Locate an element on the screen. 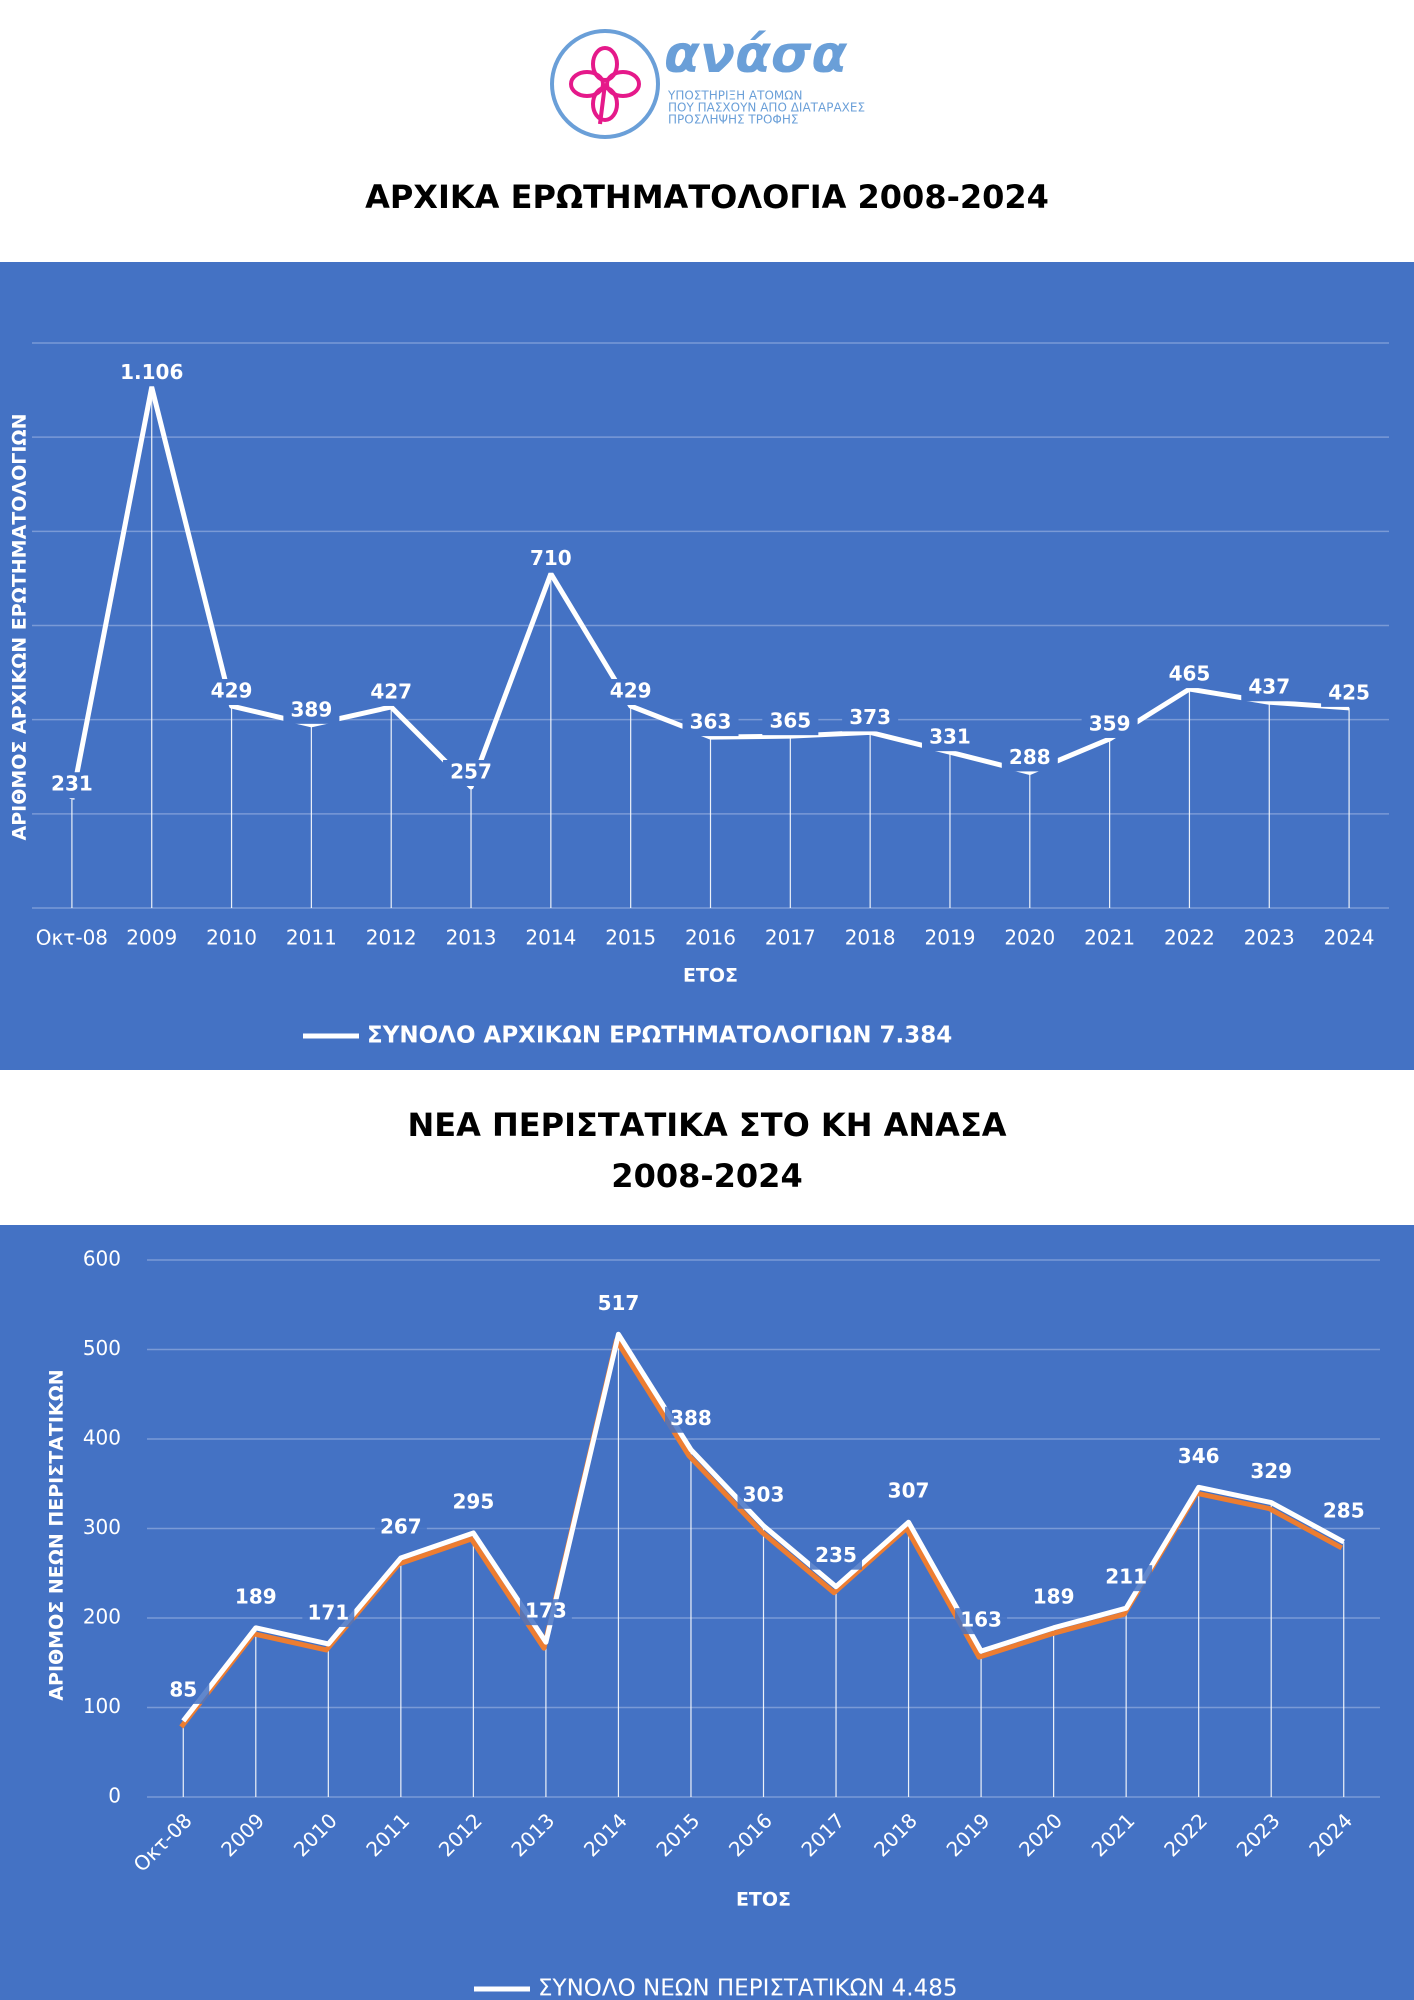 The width and height of the screenshot is (1414, 2000). logo-tagline: ΠΟΥ ΠΑΣΧΟΥΝ ΑΠΟ ΔΙΑΤΑΡΑΧΕΣ is located at coordinates (766, 108).